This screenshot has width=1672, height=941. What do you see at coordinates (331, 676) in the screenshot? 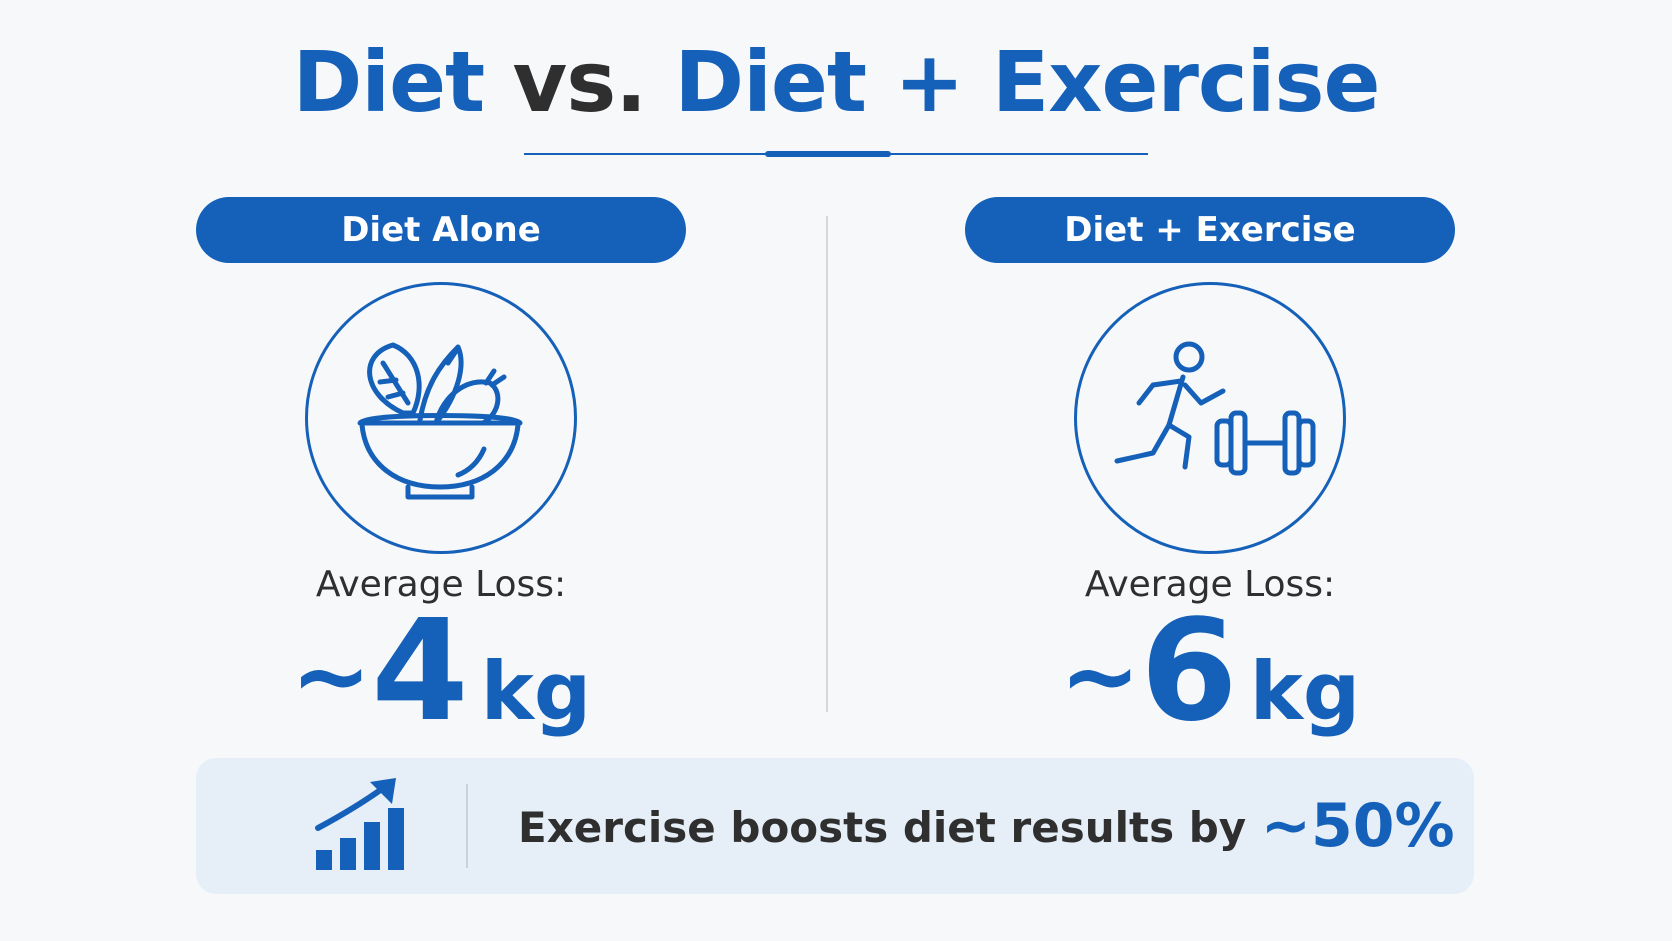
I see `diet-alone-tilde: ~` at bounding box center [331, 676].